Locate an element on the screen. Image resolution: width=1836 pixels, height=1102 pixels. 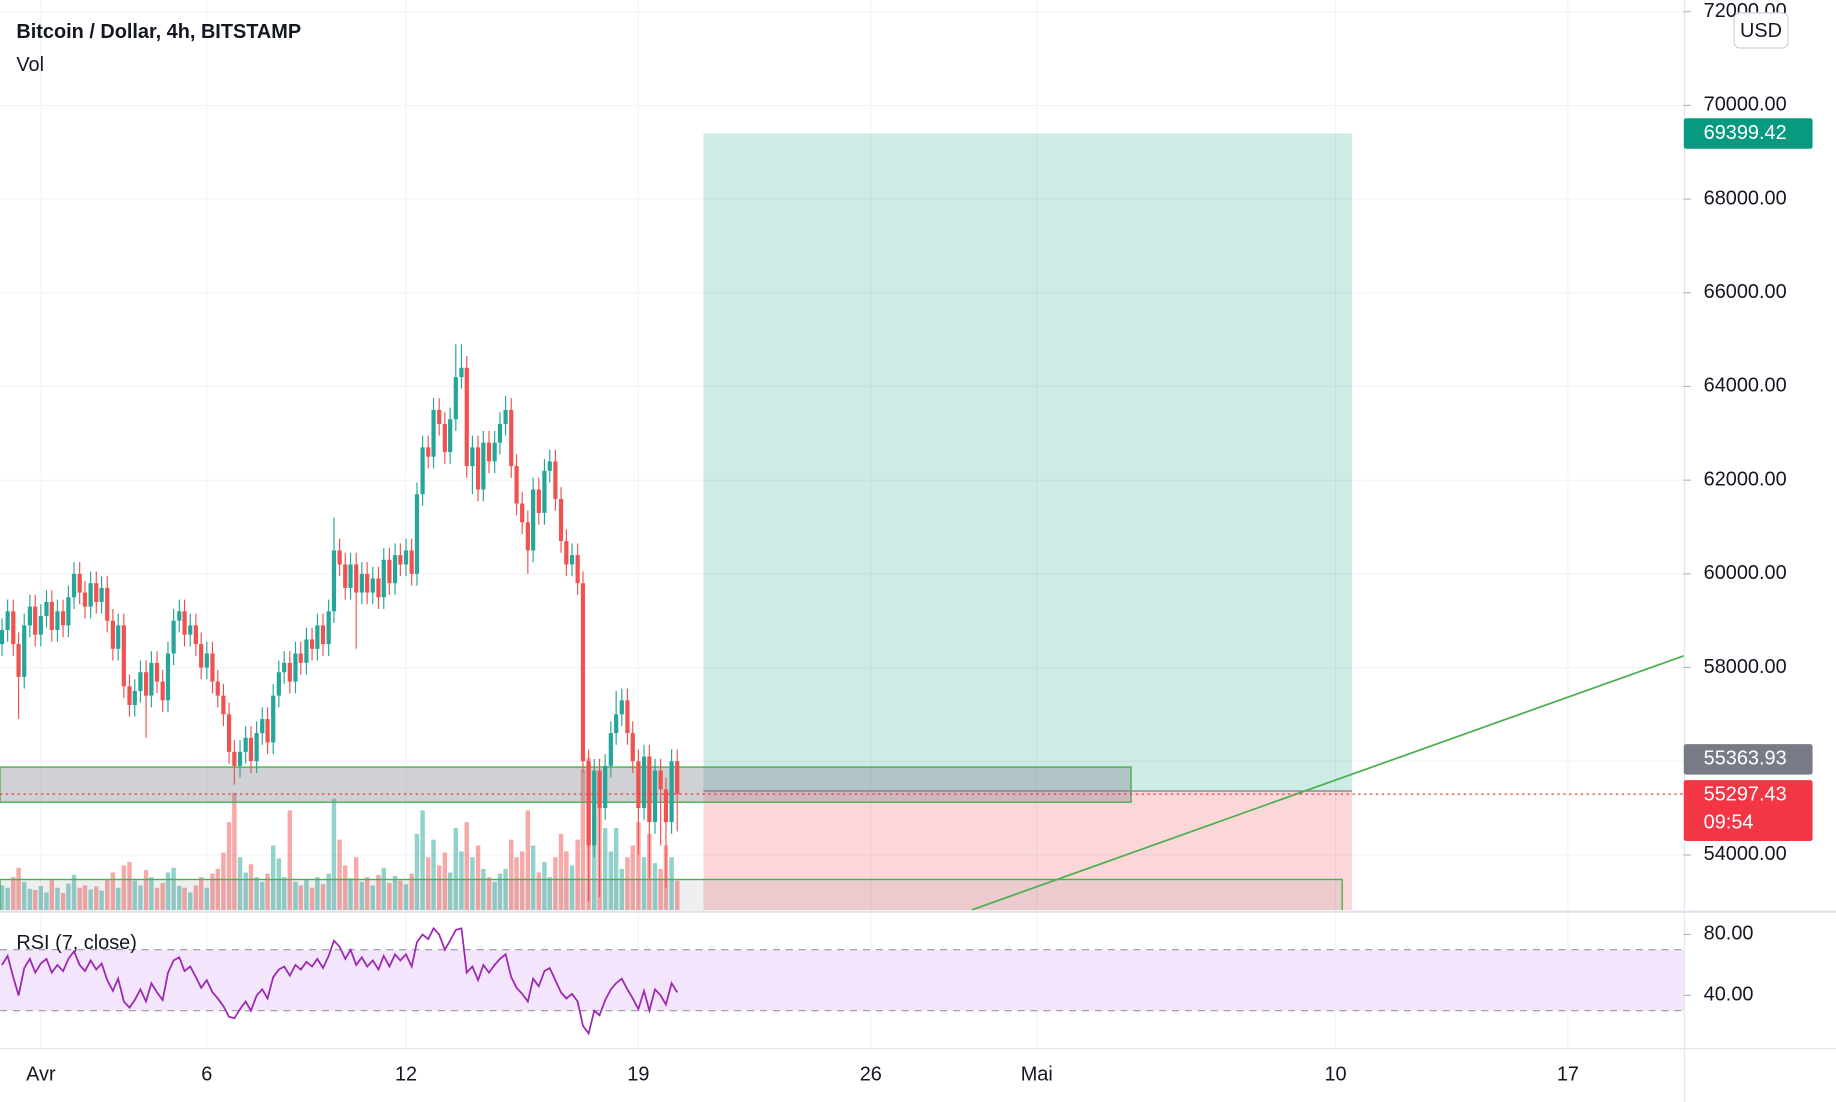
currency-label: USD is located at coordinates (1761, 31).